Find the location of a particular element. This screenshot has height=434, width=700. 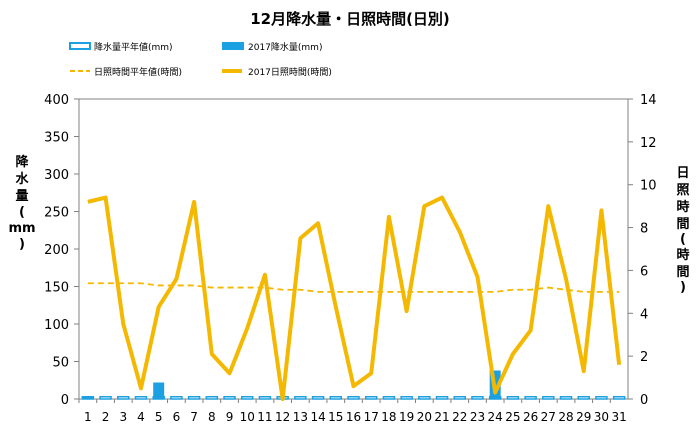

x-tick-label: 10 is located at coordinates (247, 417).